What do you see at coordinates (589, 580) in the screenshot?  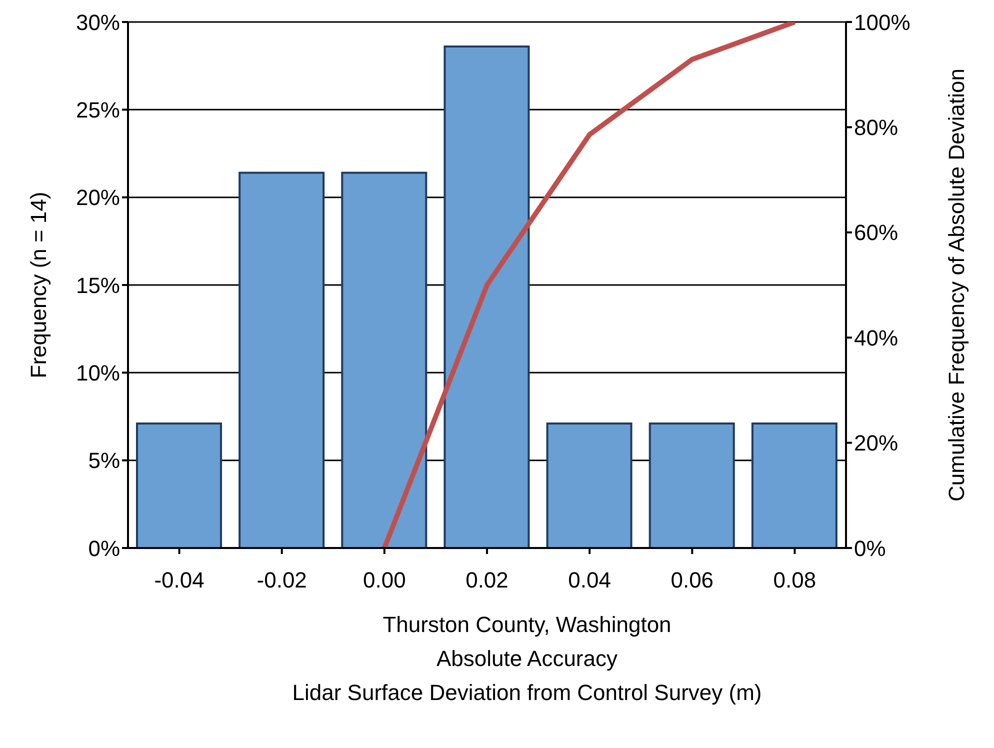 I see `x-tick-label: 0.04` at bounding box center [589, 580].